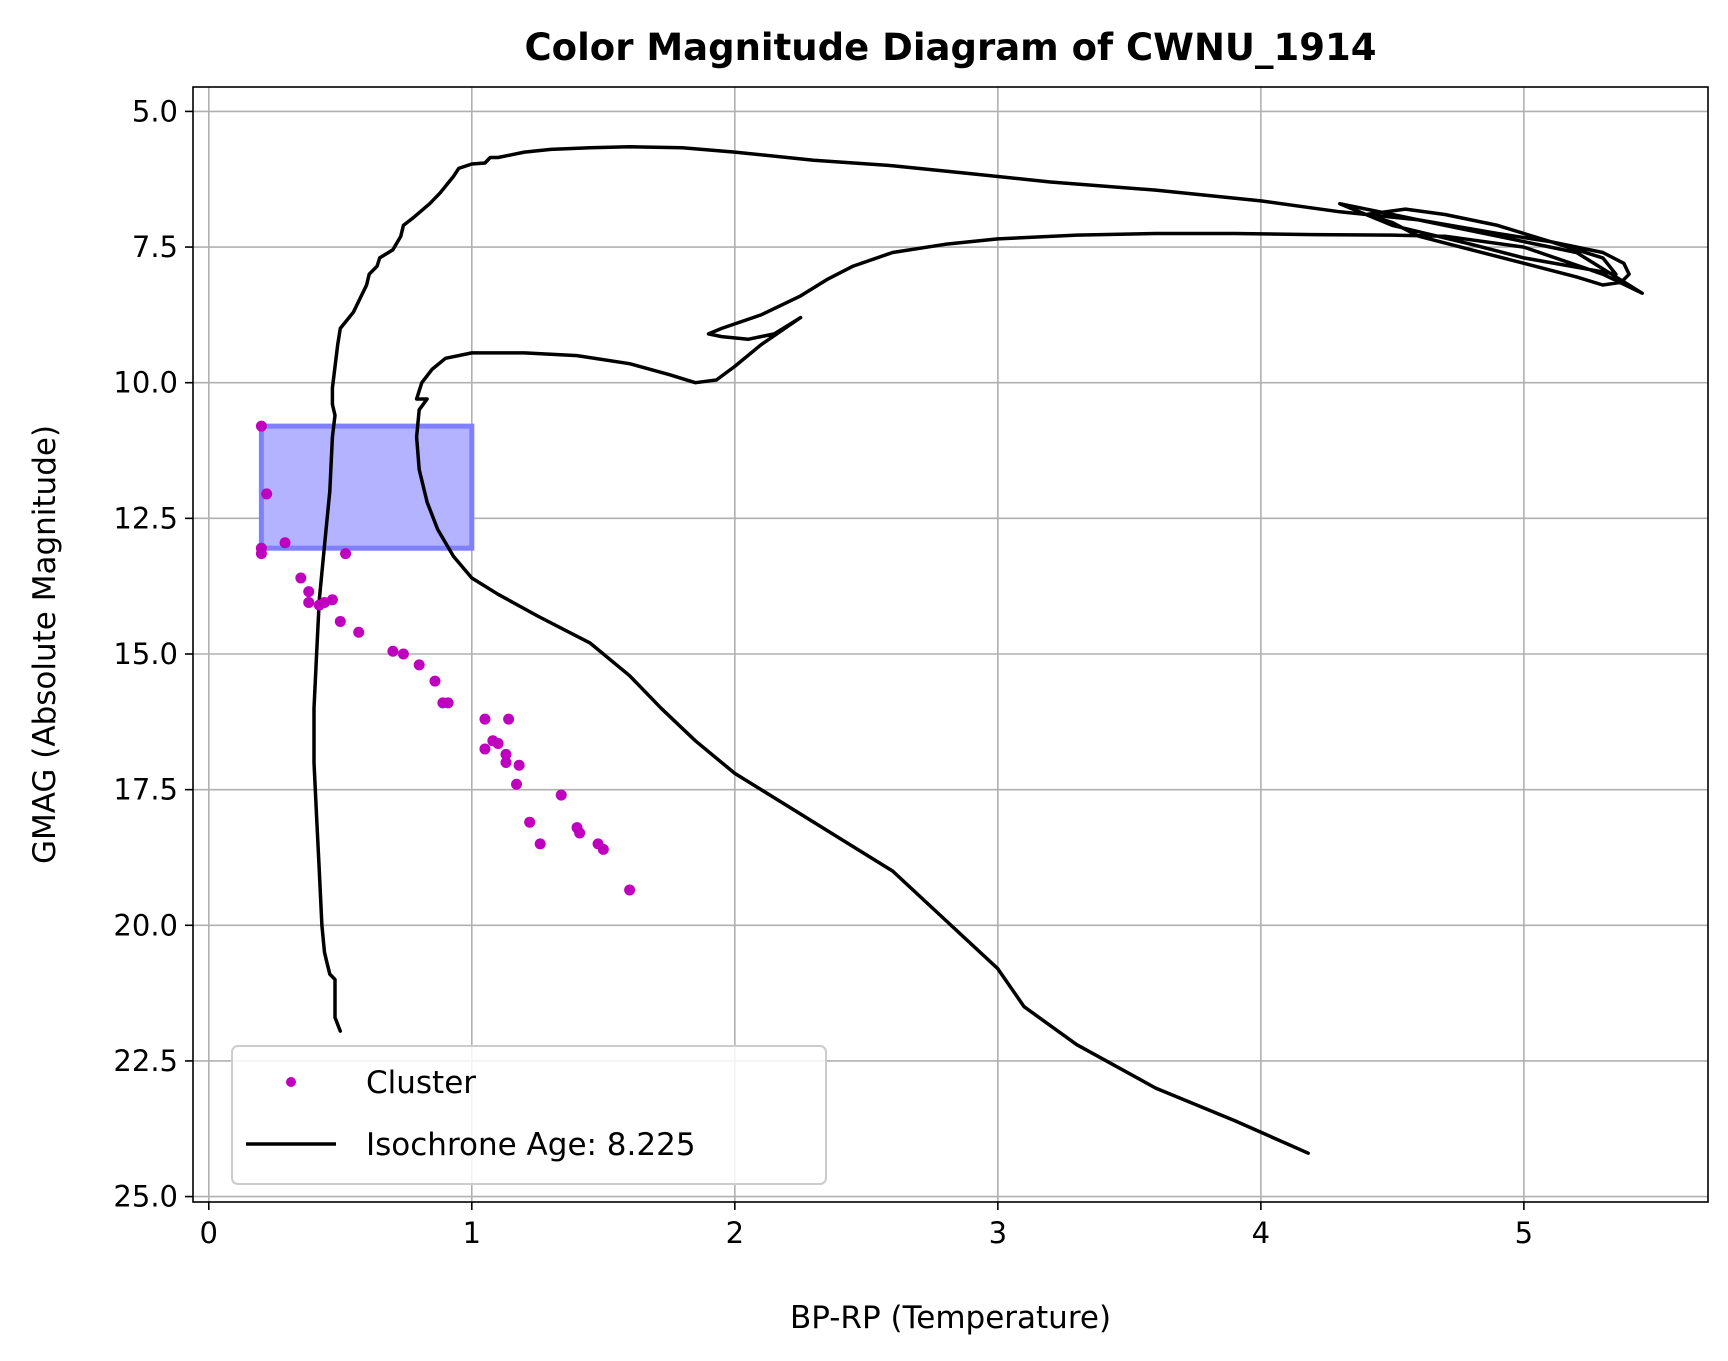 Image resolution: width=1728 pixels, height=1361 pixels. What do you see at coordinates (209, 1233) in the screenshot?
I see `x-tick-label: 0` at bounding box center [209, 1233].